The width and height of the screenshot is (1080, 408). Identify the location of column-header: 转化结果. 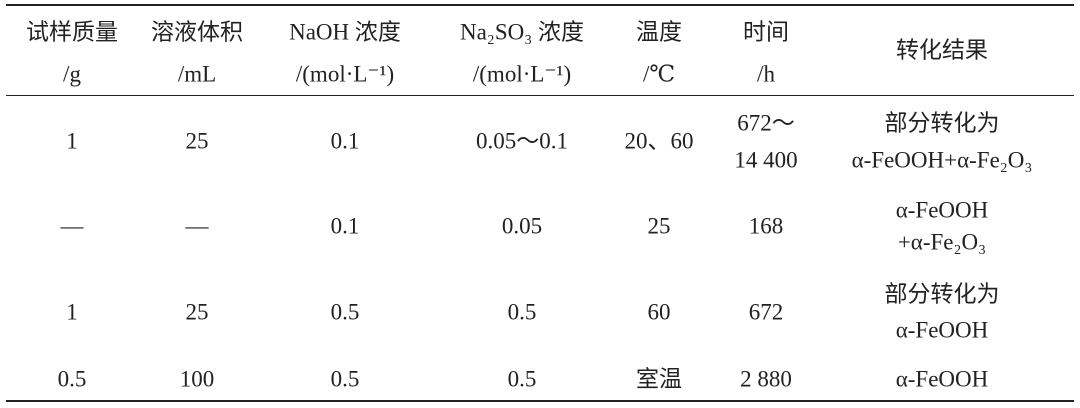
(942, 50).